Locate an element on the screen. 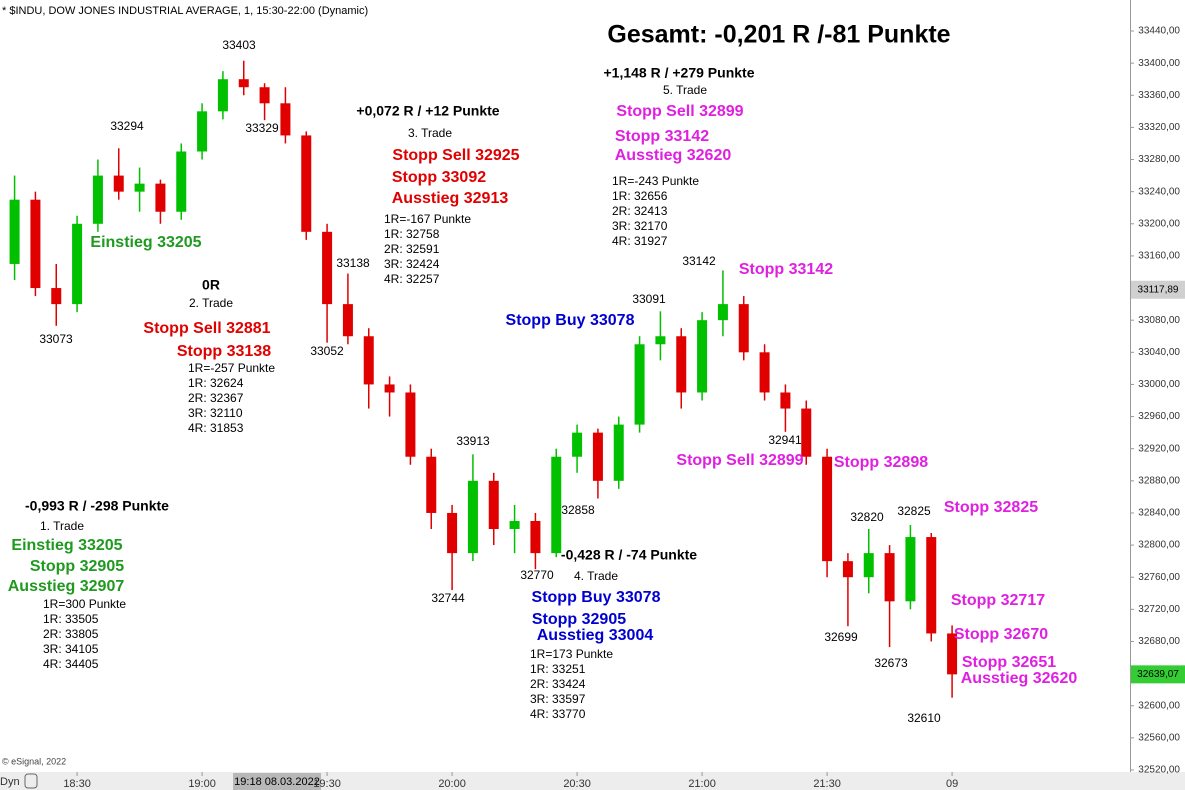 The image size is (1185, 790). y-tick-label: 33240,00 is located at coordinates (1159, 191).